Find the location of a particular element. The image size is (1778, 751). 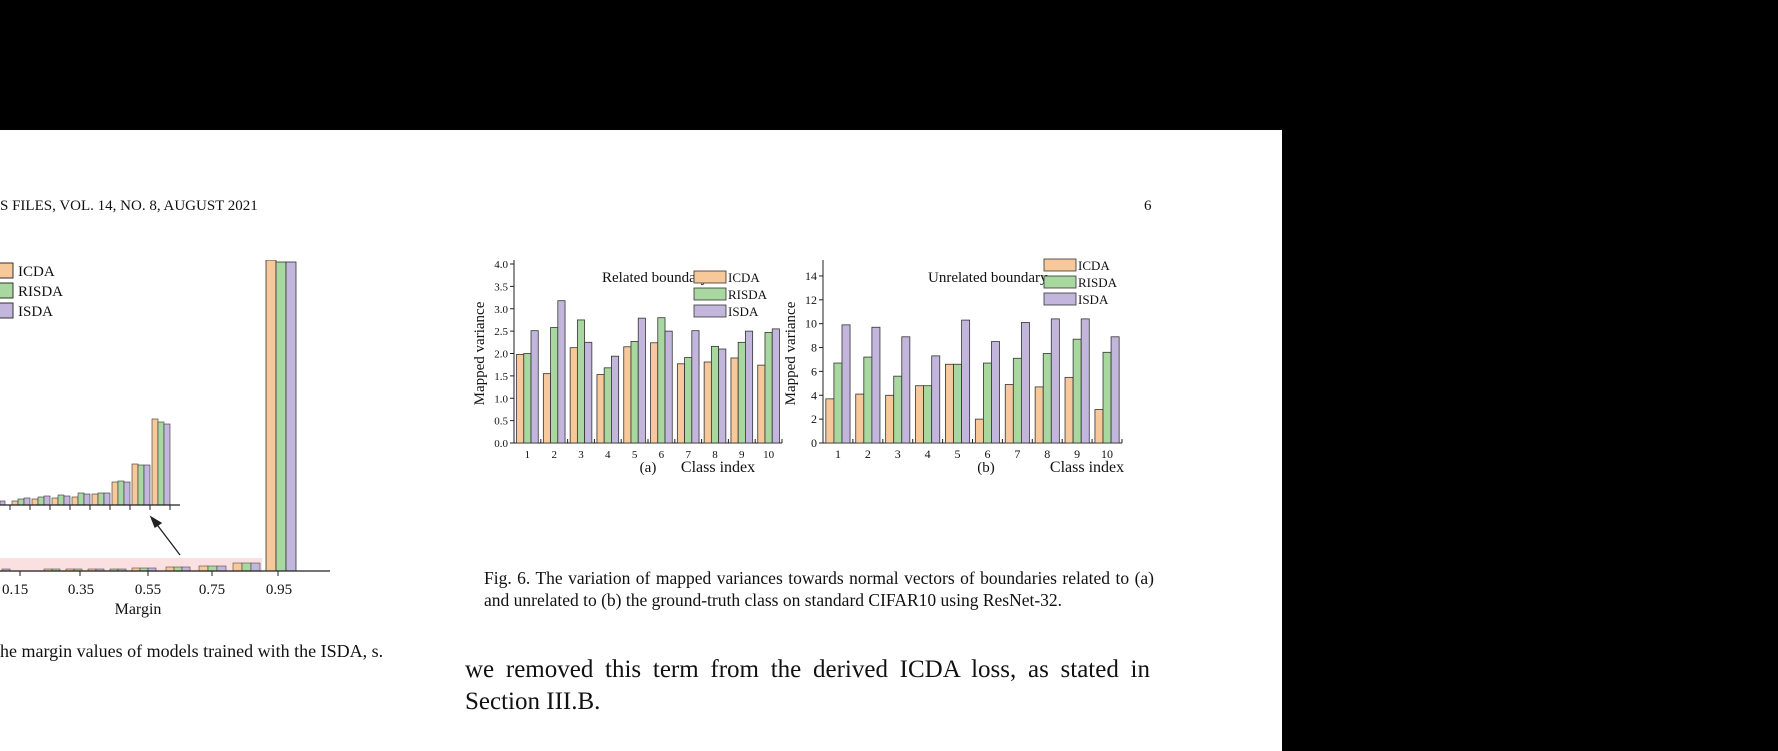

fig5-tick-label: 0.15 is located at coordinates (15, 590).